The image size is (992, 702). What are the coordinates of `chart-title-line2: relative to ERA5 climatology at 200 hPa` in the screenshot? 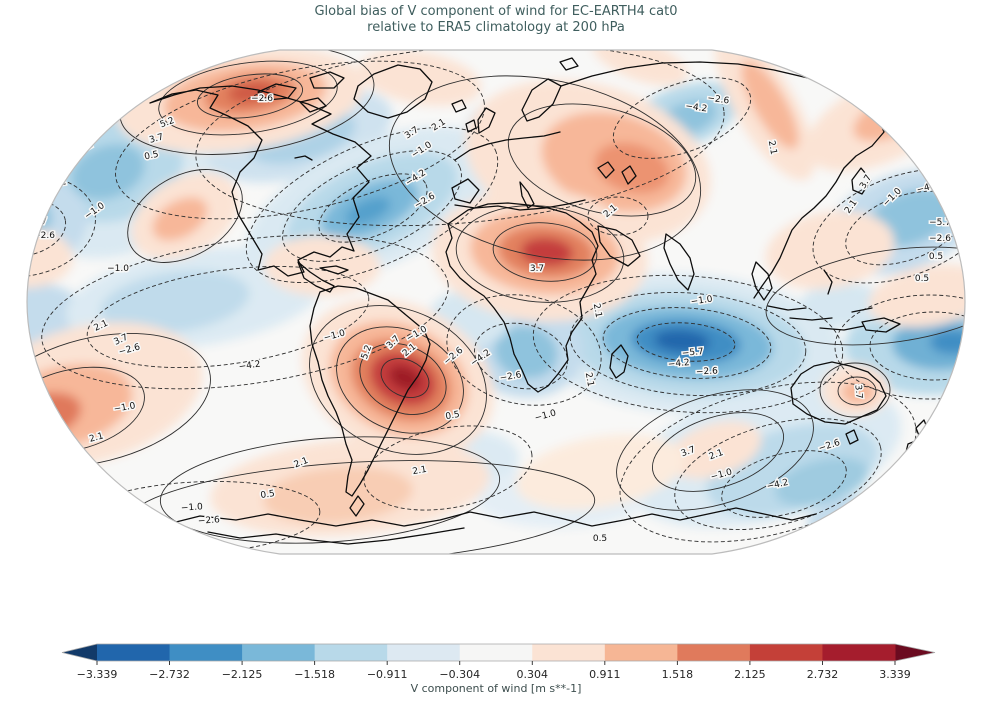 It's located at (496, 27).